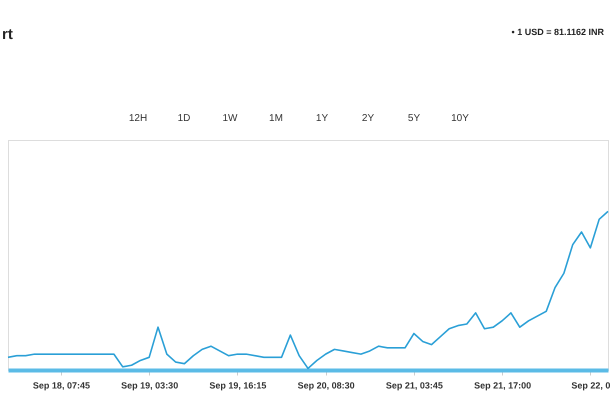 The width and height of the screenshot is (615, 410). I want to click on x-tick-label: Sep 22, 0, so click(590, 385).